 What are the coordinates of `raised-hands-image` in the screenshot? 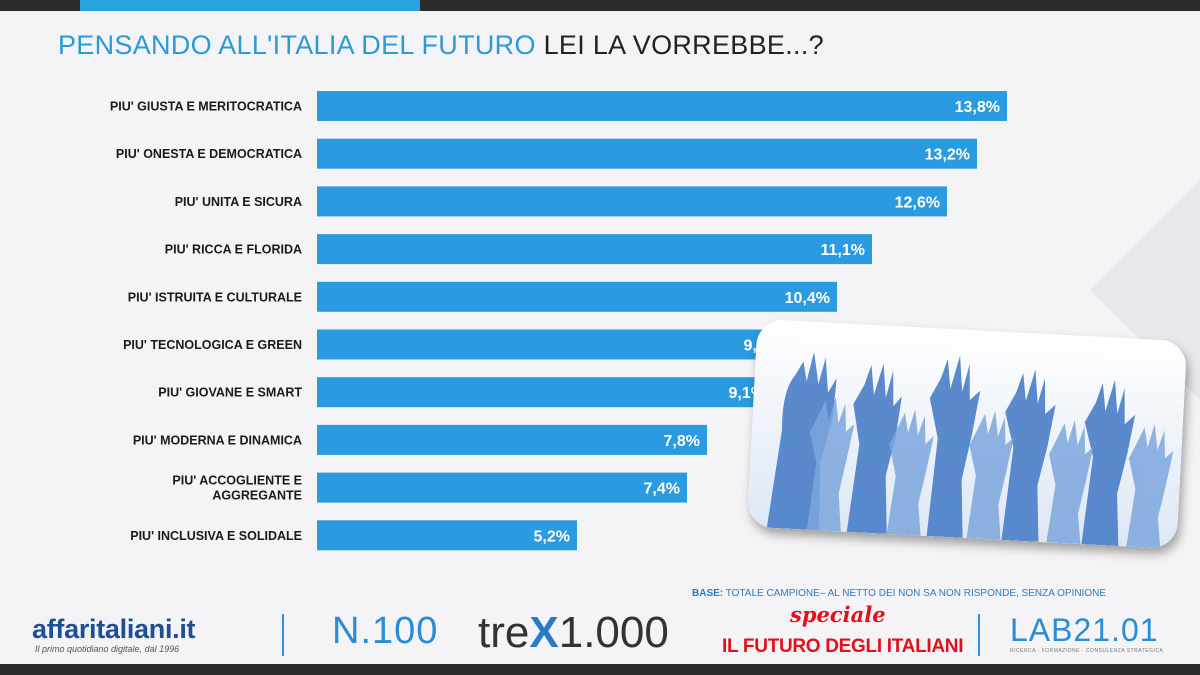 It's located at (967, 434).